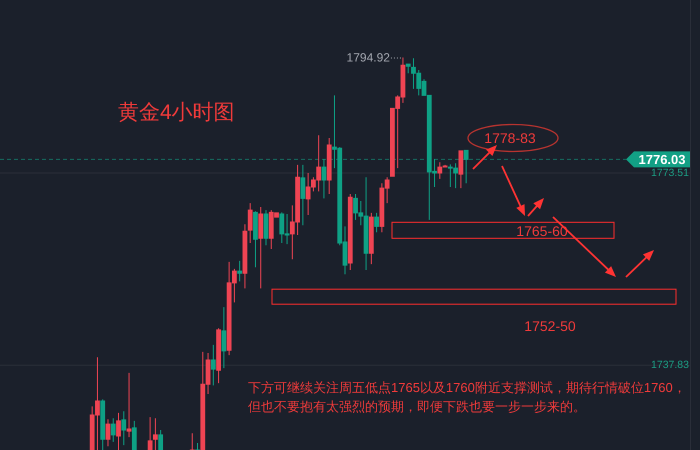 This screenshot has width=700, height=450. What do you see at coordinates (670, 365) in the screenshot?
I see `y-tick-label: 1737.83` at bounding box center [670, 365].